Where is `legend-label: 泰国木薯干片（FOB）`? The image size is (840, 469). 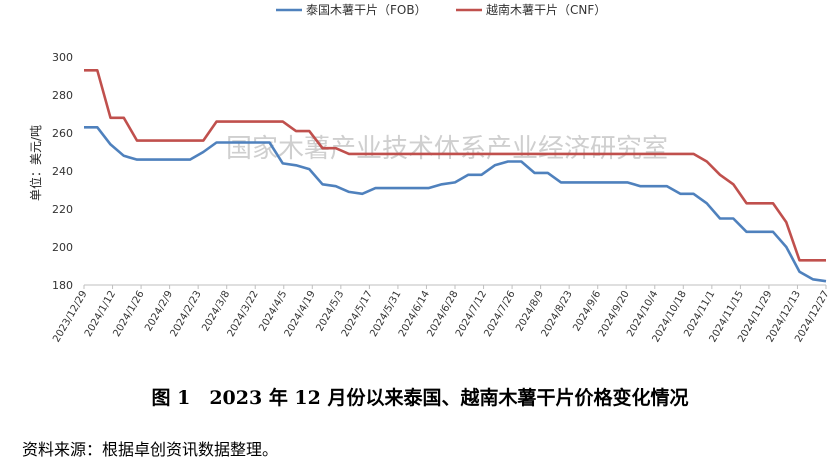
legend-label: 泰国木薯干片（FOB） is located at coordinates (366, 10).